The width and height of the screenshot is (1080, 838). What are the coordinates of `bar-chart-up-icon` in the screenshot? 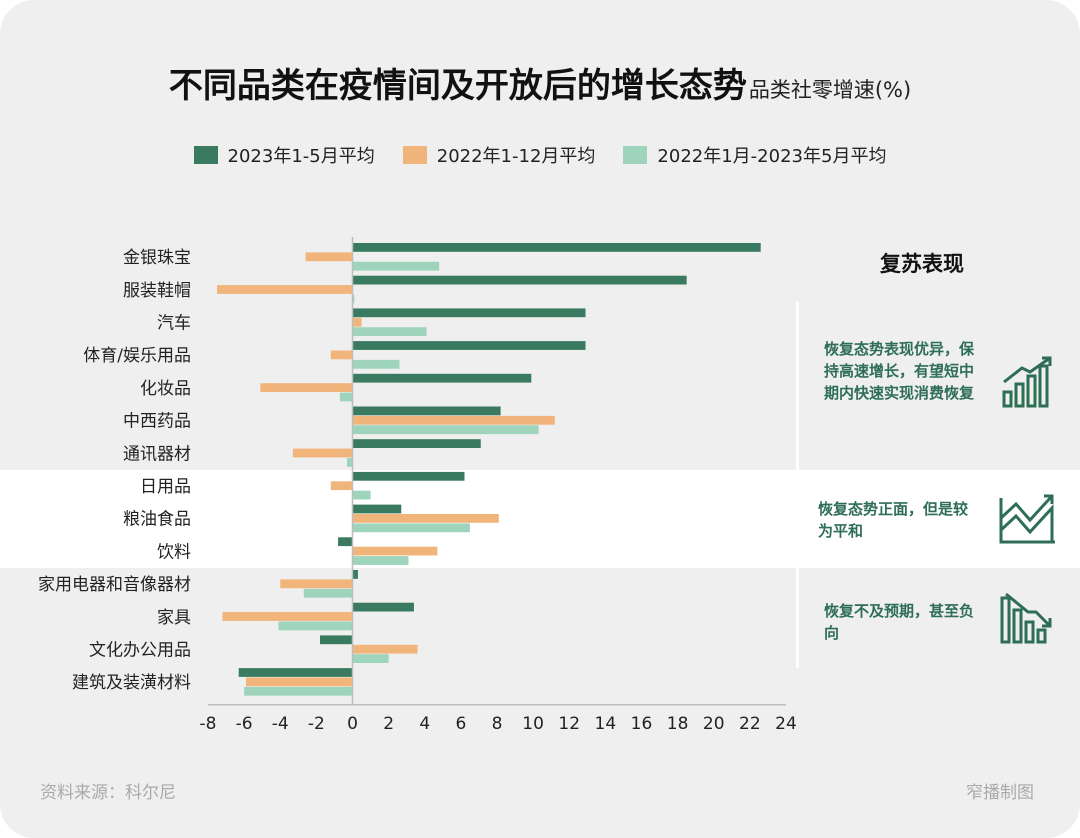 It's located at (1027, 382).